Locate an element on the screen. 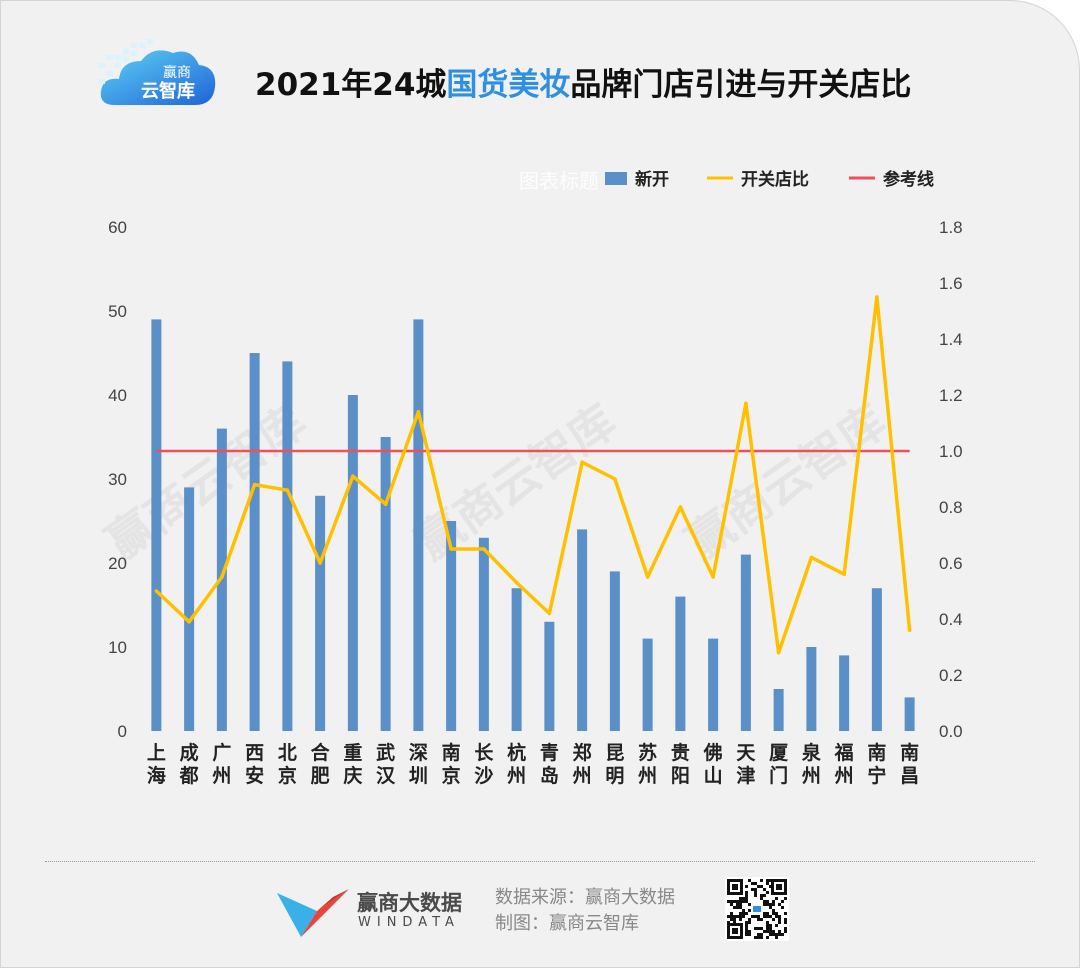 The width and height of the screenshot is (1080, 968). windata-logo-icon is located at coordinates (313, 913).